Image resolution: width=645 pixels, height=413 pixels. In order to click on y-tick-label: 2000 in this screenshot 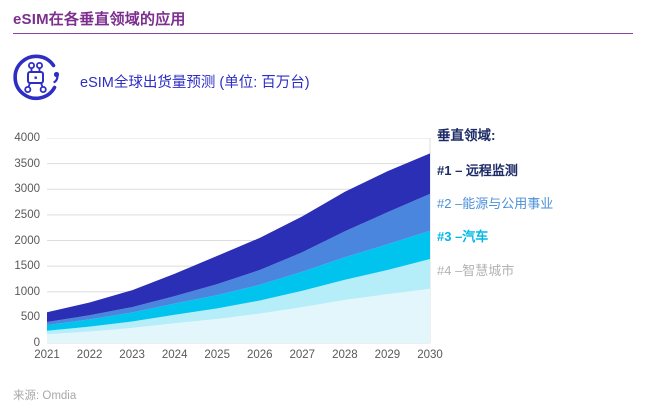, I will do `click(27, 240)`.